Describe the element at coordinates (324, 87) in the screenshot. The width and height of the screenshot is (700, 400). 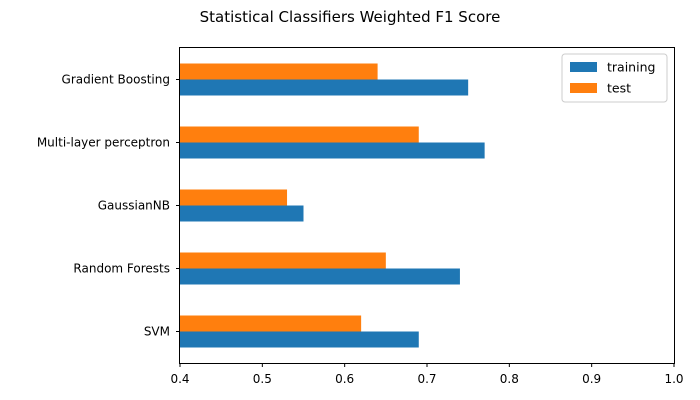
I see `bar-training-gradient-boosting` at that location.